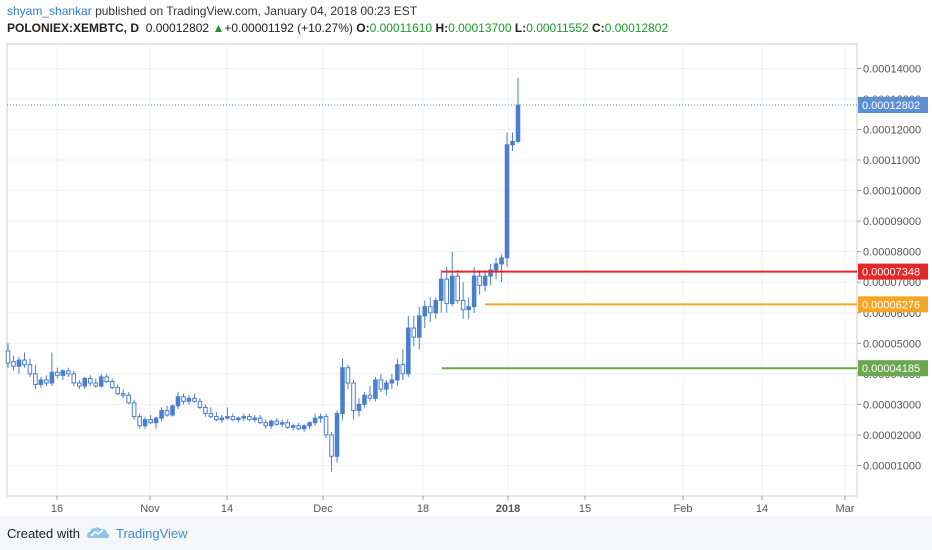 Image resolution: width=932 pixels, height=550 pixels. I want to click on x-tick-label: 18, so click(423, 509).